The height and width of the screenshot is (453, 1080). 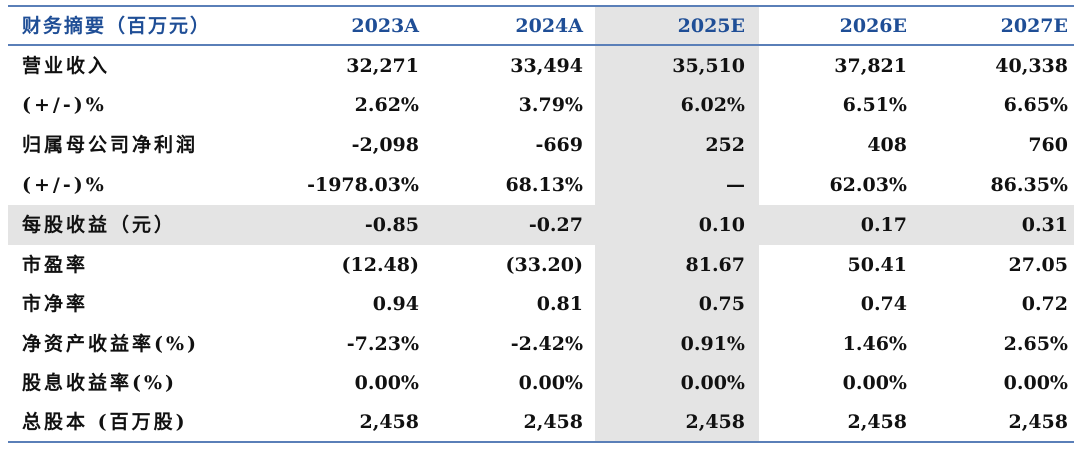 What do you see at coordinates (1044, 304) in the screenshot?
I see `cell-2027e: 0.72` at bounding box center [1044, 304].